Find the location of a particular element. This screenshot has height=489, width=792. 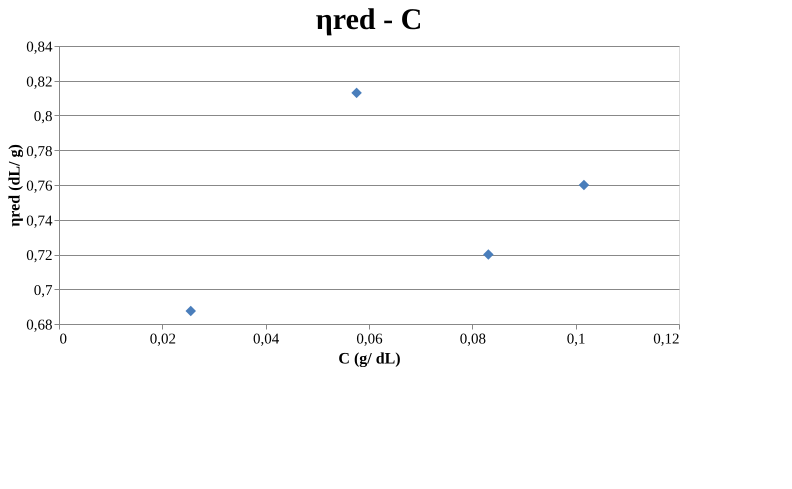

y-tick-label: 0,7 is located at coordinates (43, 290).